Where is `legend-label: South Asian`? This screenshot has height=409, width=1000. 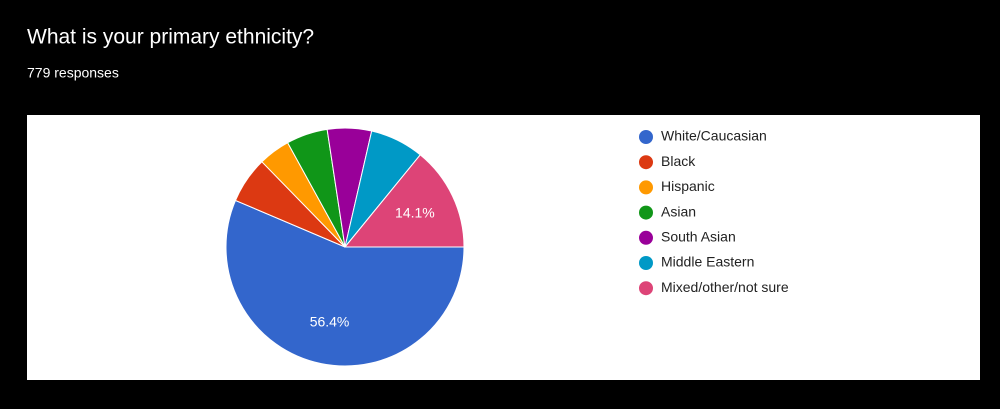 legend-label: South Asian is located at coordinates (698, 237).